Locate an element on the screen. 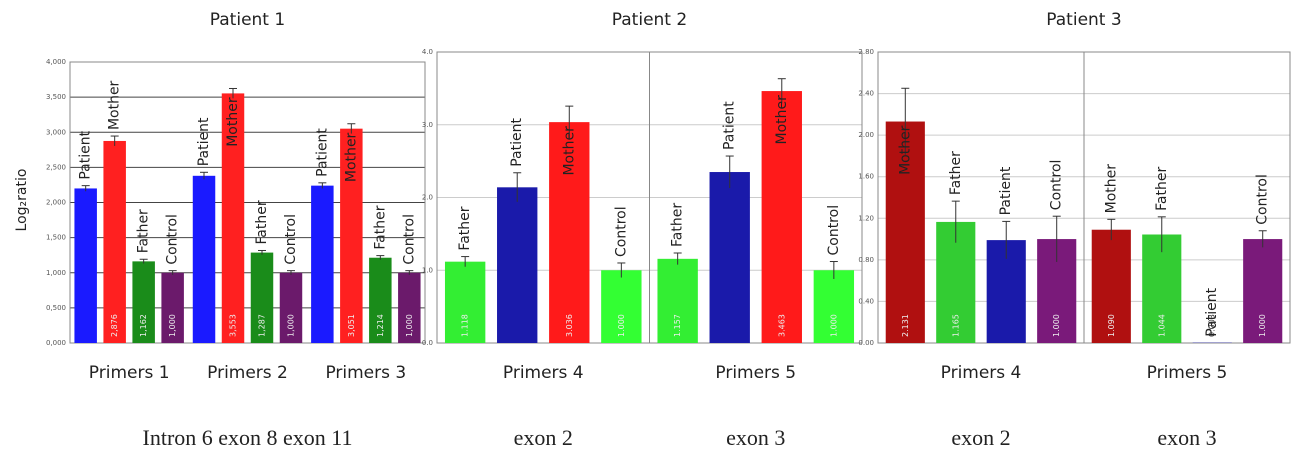 Image resolution: width=1297 pixels, height=459 pixels. value-label: 3.463 is located at coordinates (781, 325).